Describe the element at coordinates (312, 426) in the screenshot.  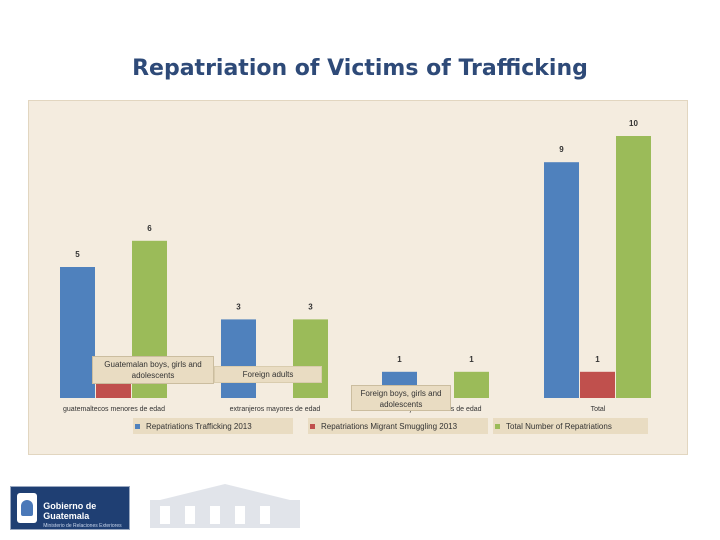
I see `legend-swatch-smuggling` at that location.